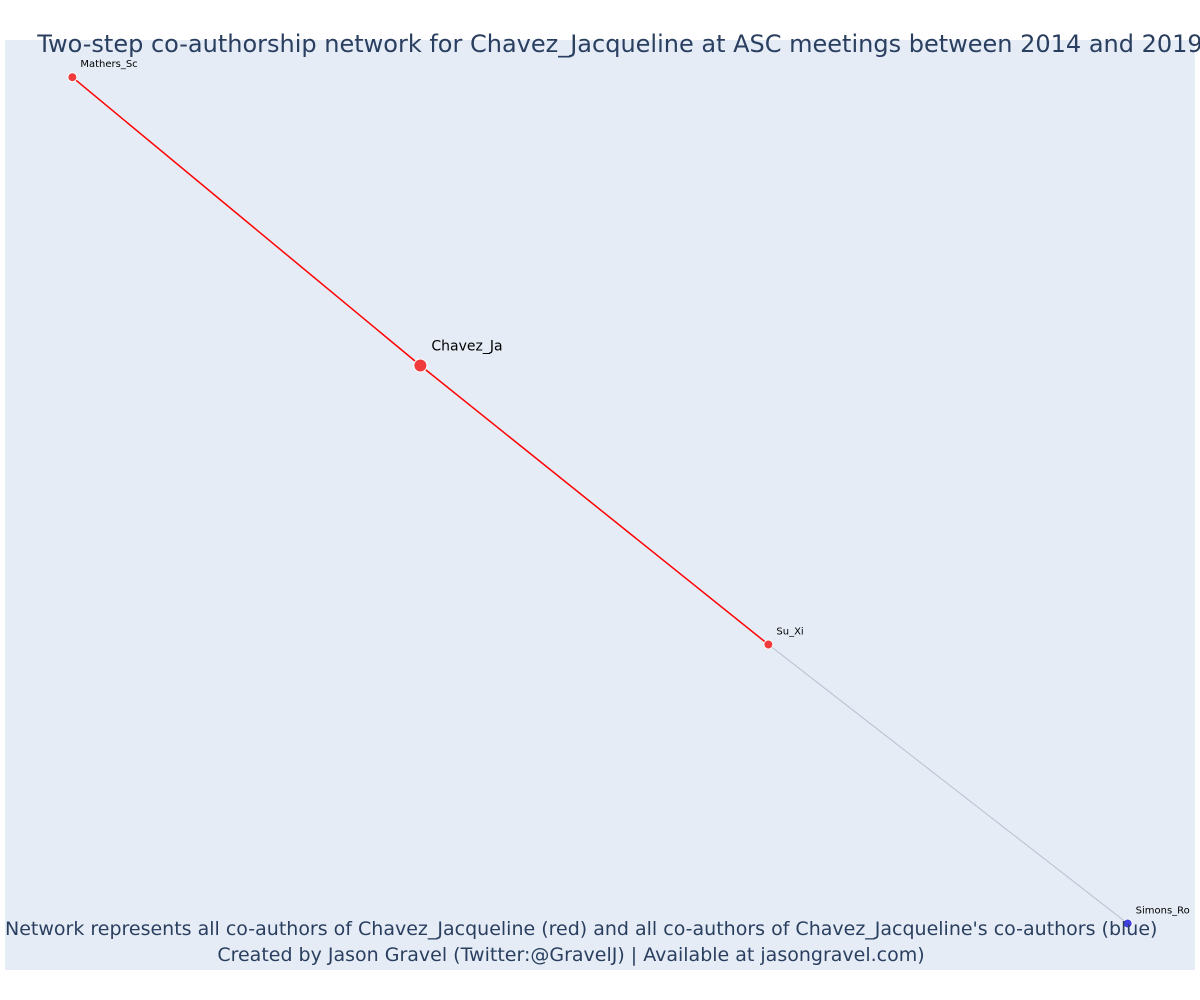 The height and width of the screenshot is (1000, 1200). What do you see at coordinates (789, 632) in the screenshot?
I see `node-label-su-xi: Su_Xi` at bounding box center [789, 632].